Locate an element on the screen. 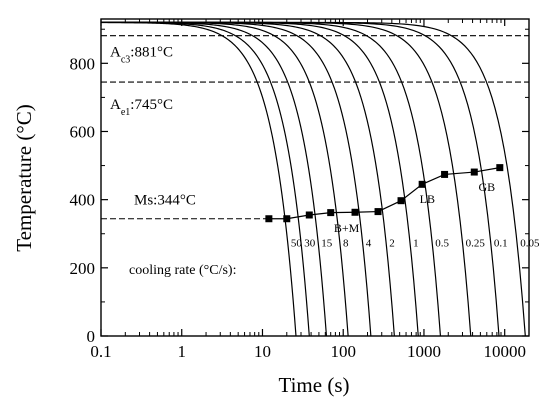 The height and width of the screenshot is (409, 550). x-tick-label: 10000 is located at coordinates (504, 351).